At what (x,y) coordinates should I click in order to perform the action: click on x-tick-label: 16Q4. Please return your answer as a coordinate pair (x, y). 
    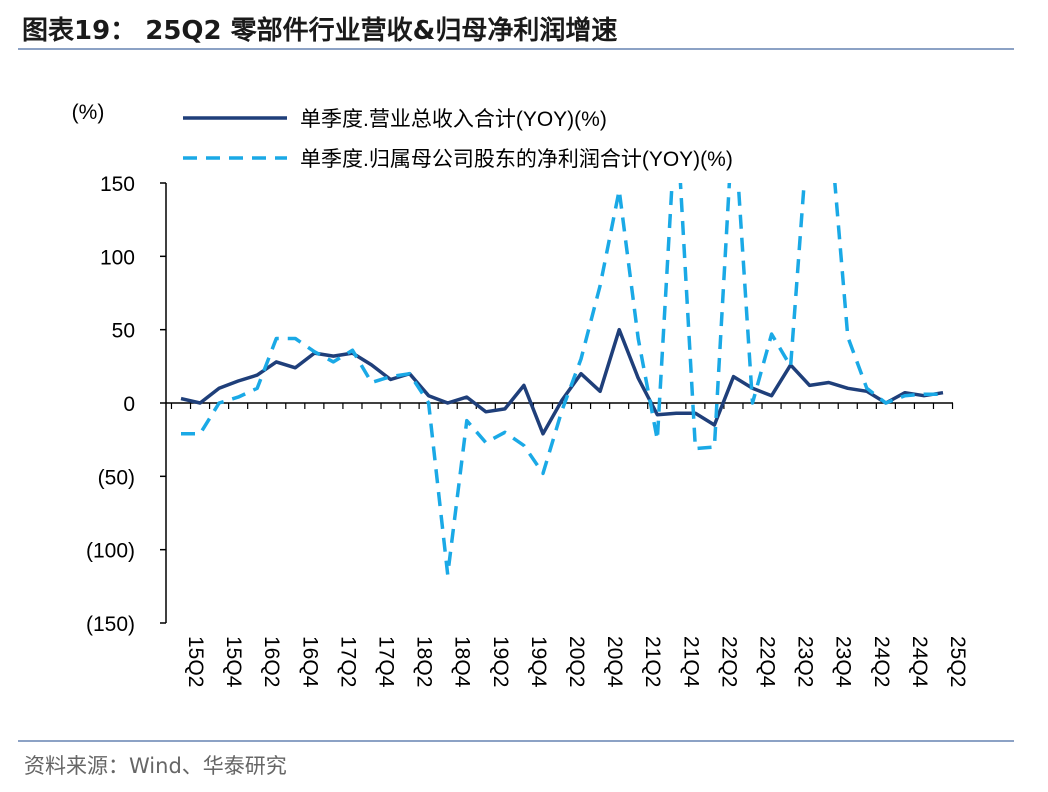
    Looking at the image, I should click on (309, 662).